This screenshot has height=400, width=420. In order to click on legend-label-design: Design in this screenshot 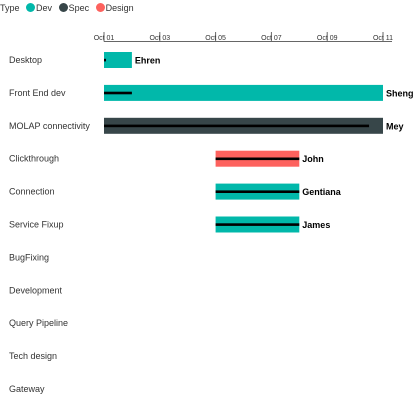, I will do `click(119, 8)`.